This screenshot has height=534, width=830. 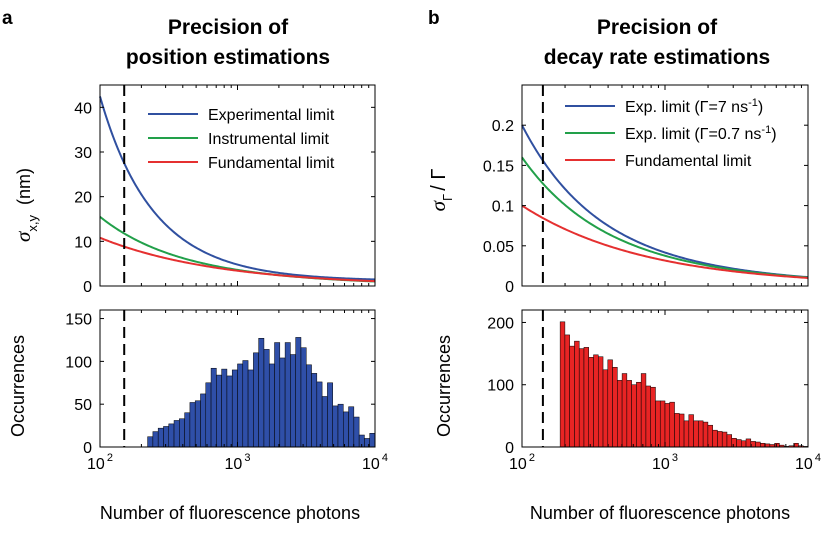 I want to click on svg-text:σx,y(nm): σx,y (nm), so click(x=25, y=205).